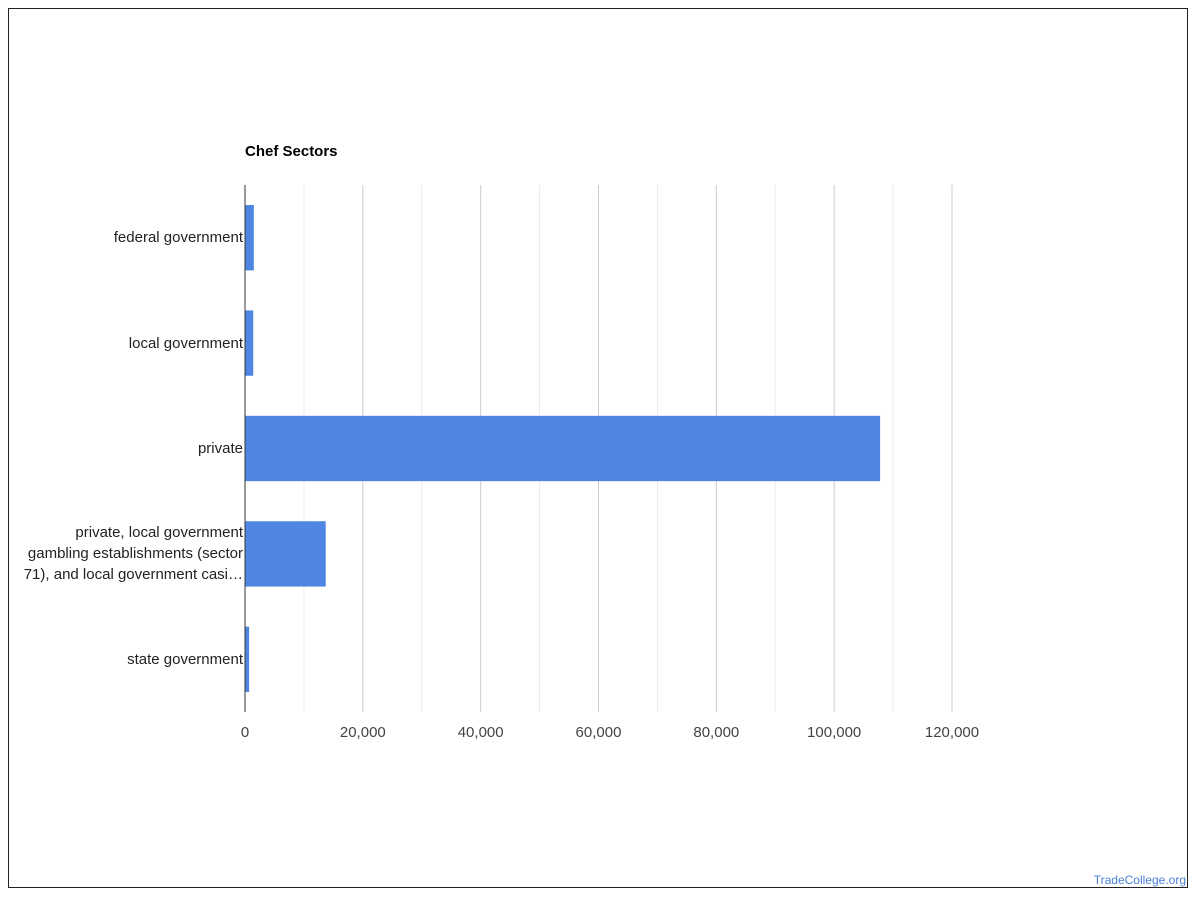 The width and height of the screenshot is (1200, 900). What do you see at coordinates (123, 343) in the screenshot?
I see `y-category-label: local government` at bounding box center [123, 343].